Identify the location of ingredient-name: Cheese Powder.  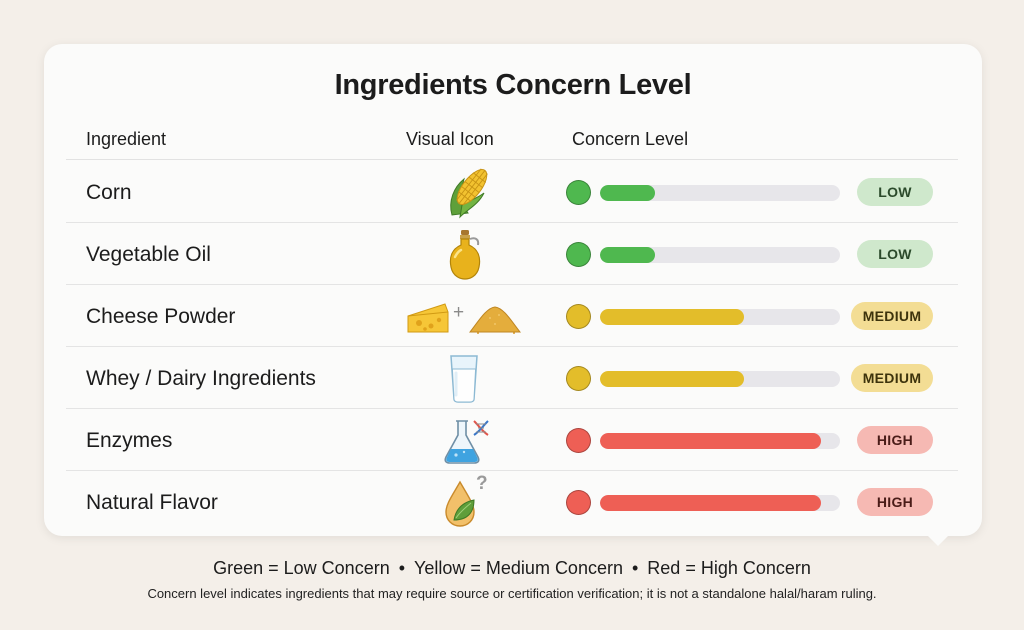
(161, 316).